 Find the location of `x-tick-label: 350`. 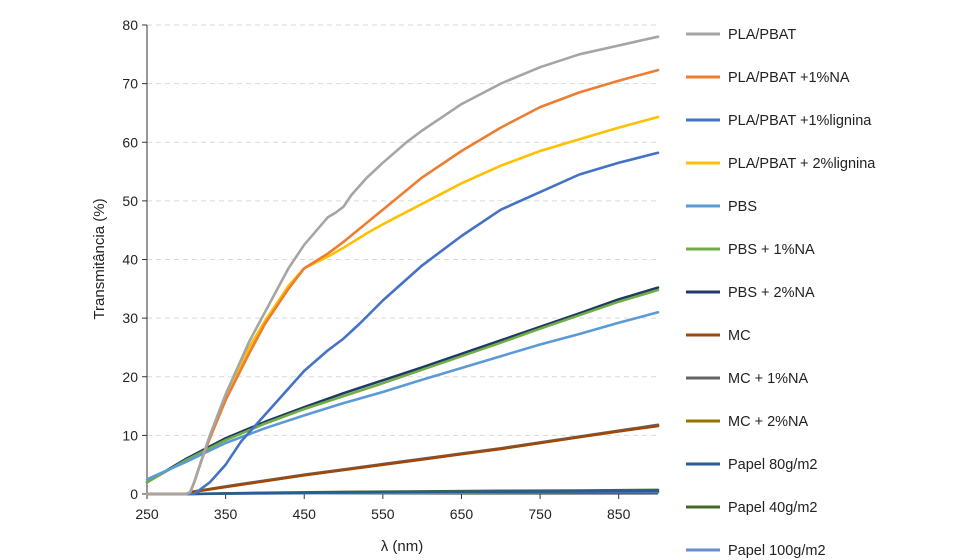

x-tick-label: 350 is located at coordinates (226, 514).